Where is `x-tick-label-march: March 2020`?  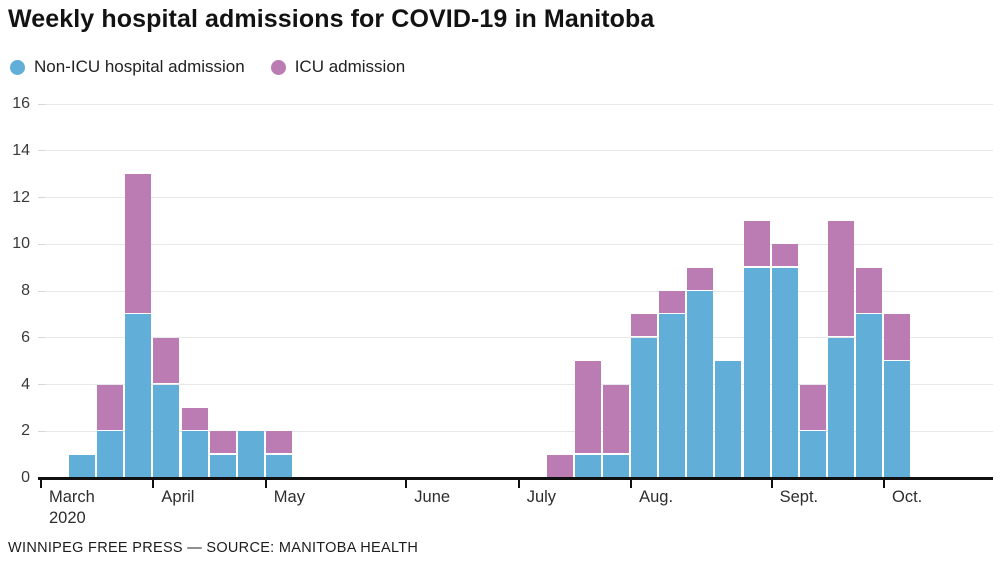
x-tick-label-march: March 2020 is located at coordinates (72, 507).